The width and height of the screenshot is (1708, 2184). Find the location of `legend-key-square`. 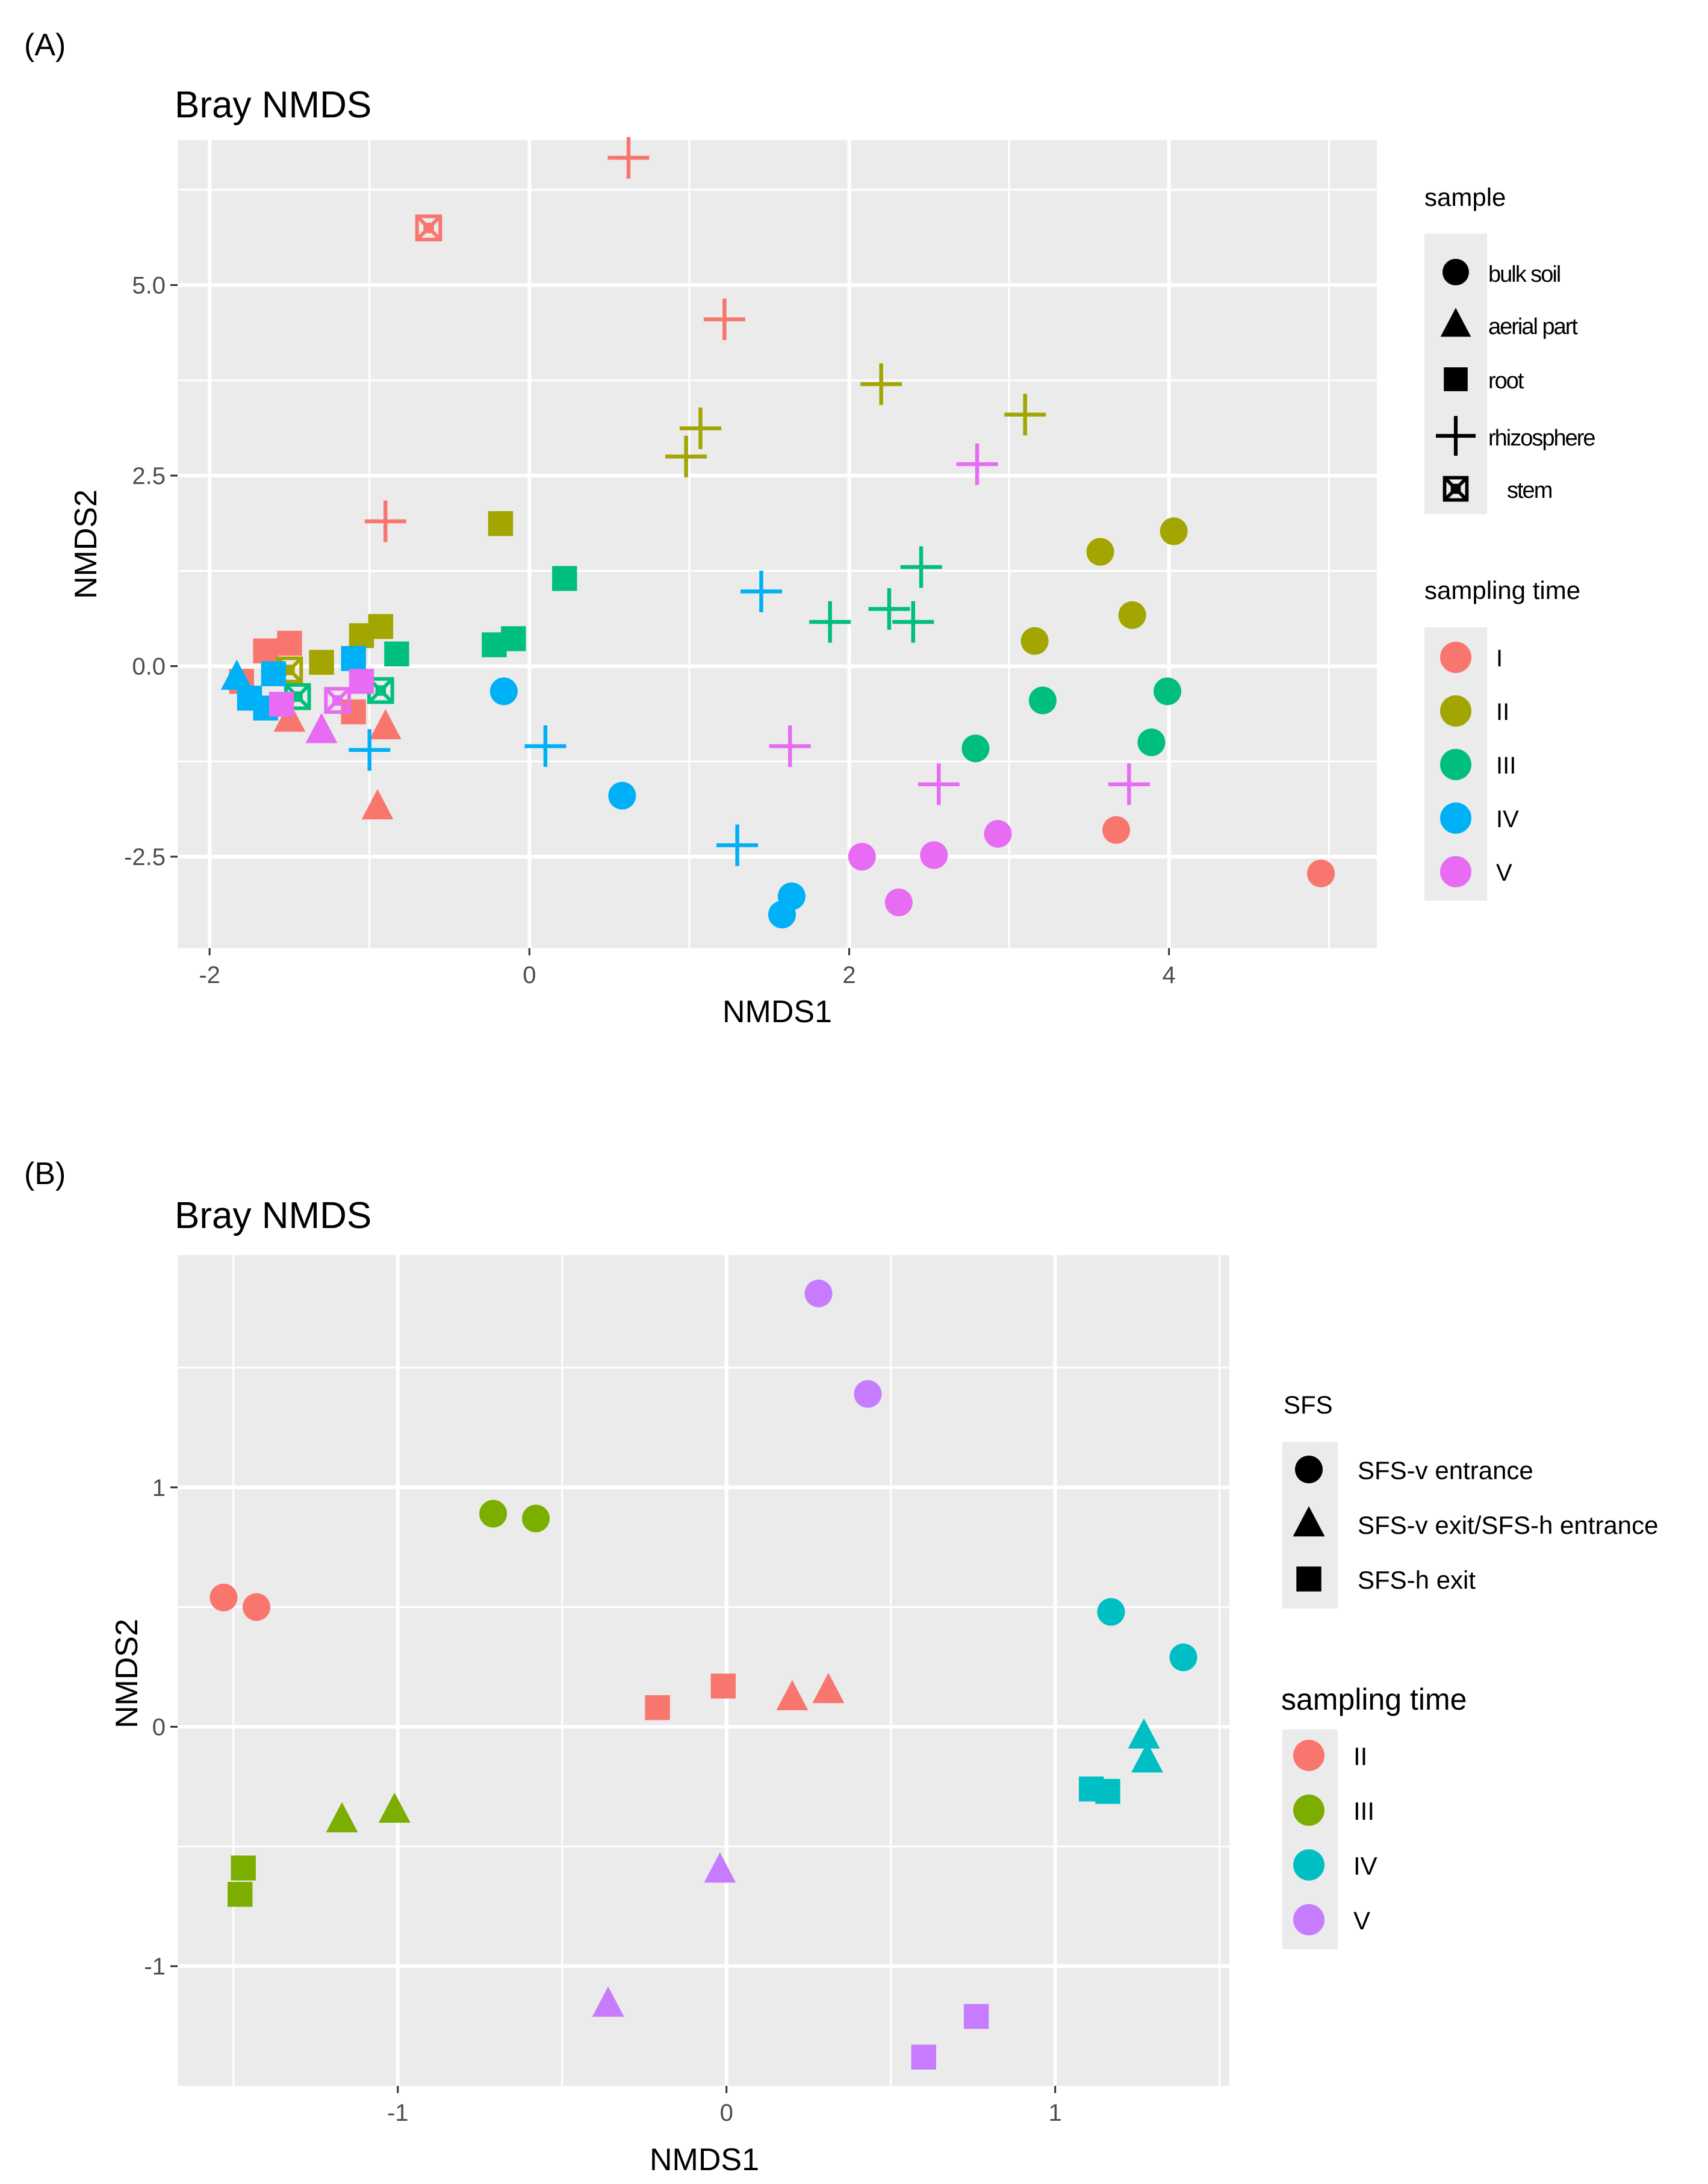

legend-key-square is located at coordinates (1456, 379).